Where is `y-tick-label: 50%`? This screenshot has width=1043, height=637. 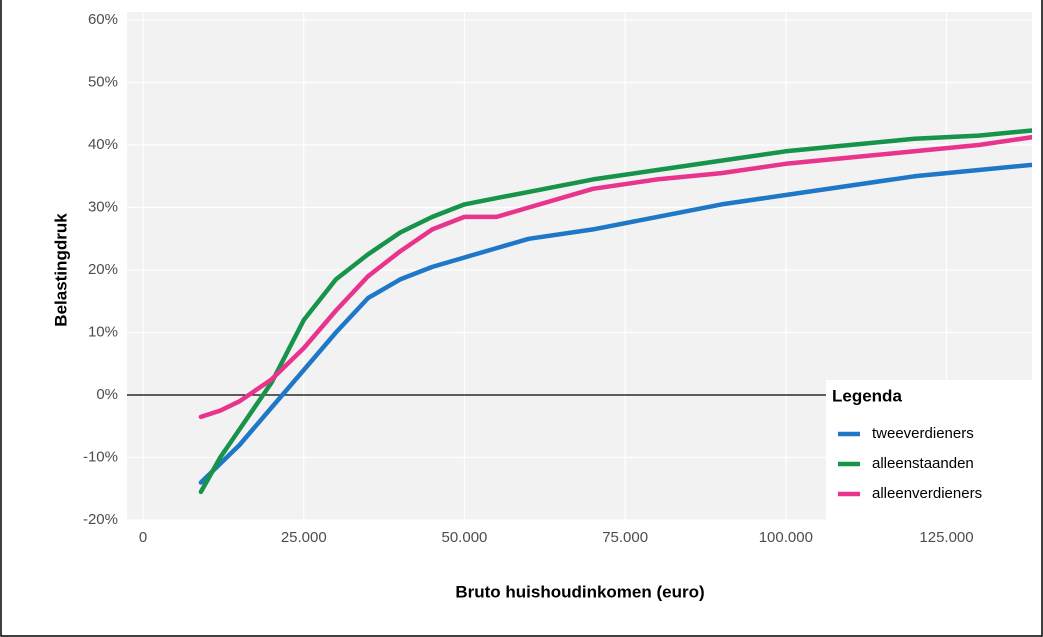 y-tick-label: 50% is located at coordinates (103, 81).